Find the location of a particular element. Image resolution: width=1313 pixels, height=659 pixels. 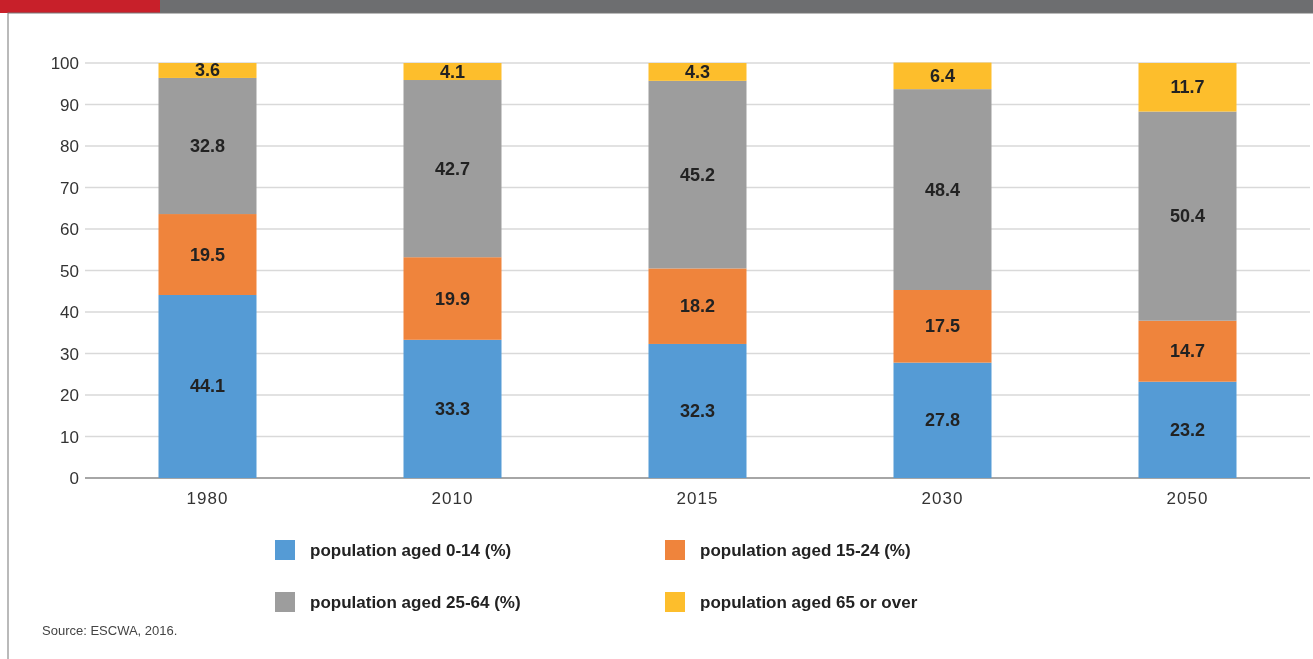

y-tick-label: 50 is located at coordinates (69, 271).